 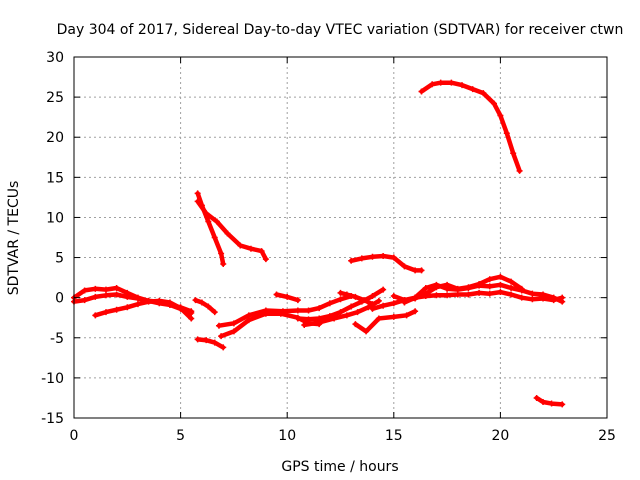 I want to click on y-tick-label: 0, so click(x=59, y=299).